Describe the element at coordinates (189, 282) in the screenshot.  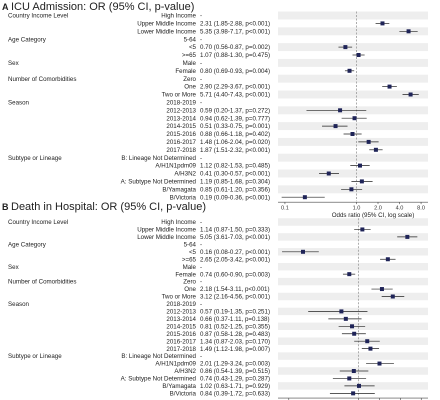
I see `row-level-label: Zero` at that location.